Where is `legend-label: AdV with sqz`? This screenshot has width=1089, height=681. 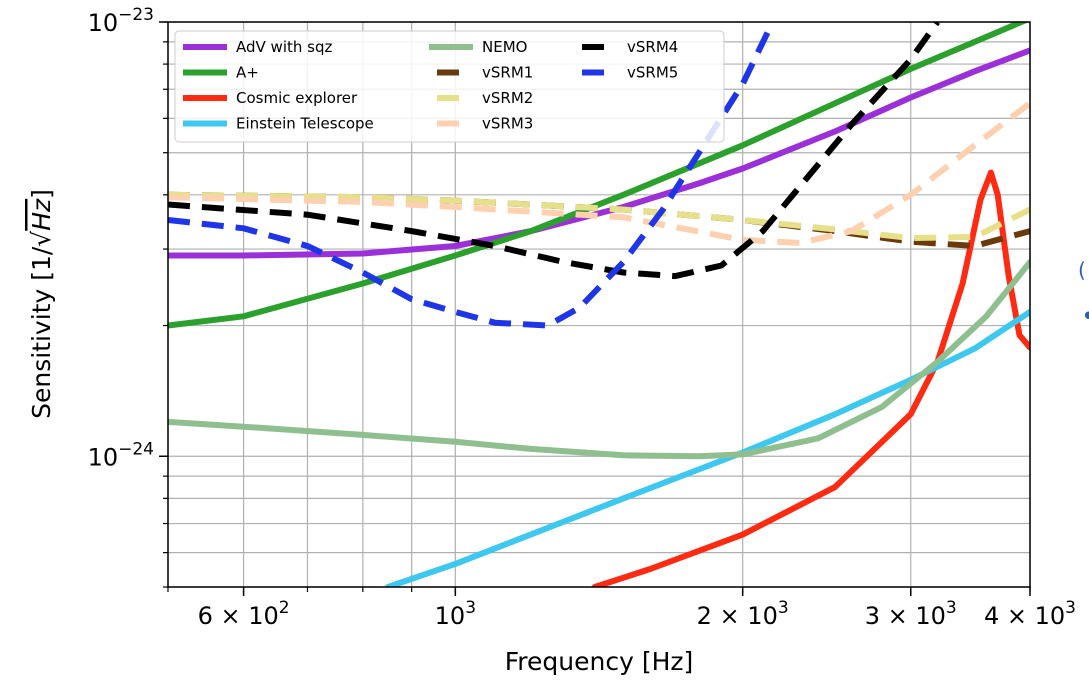
legend-label: AdV with sqz is located at coordinates (284, 47).